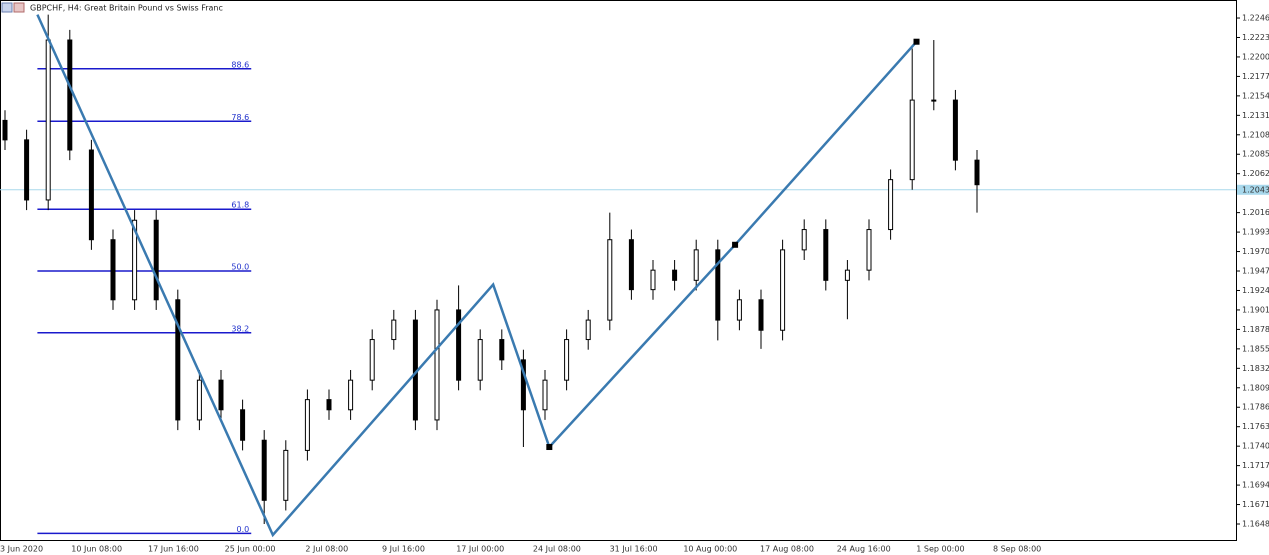 The height and width of the screenshot is (555, 1269). What do you see at coordinates (787, 549) in the screenshot?
I see `x-tick-label: 17 Aug 08:00` at bounding box center [787, 549].